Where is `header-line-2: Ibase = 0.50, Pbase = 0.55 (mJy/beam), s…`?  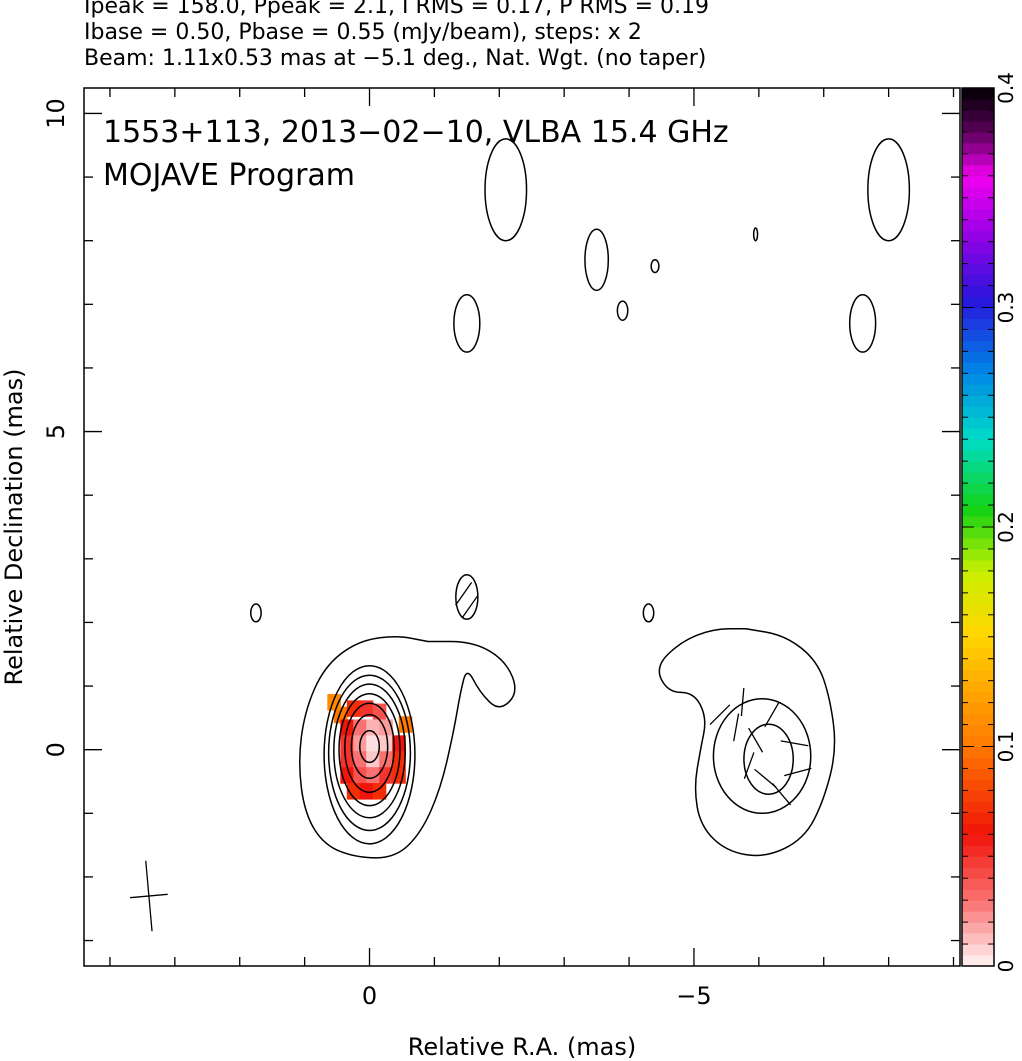 header-line-2: Ibase = 0.50, Pbase = 0.55 (mJy/beam), s… is located at coordinates (363, 32).